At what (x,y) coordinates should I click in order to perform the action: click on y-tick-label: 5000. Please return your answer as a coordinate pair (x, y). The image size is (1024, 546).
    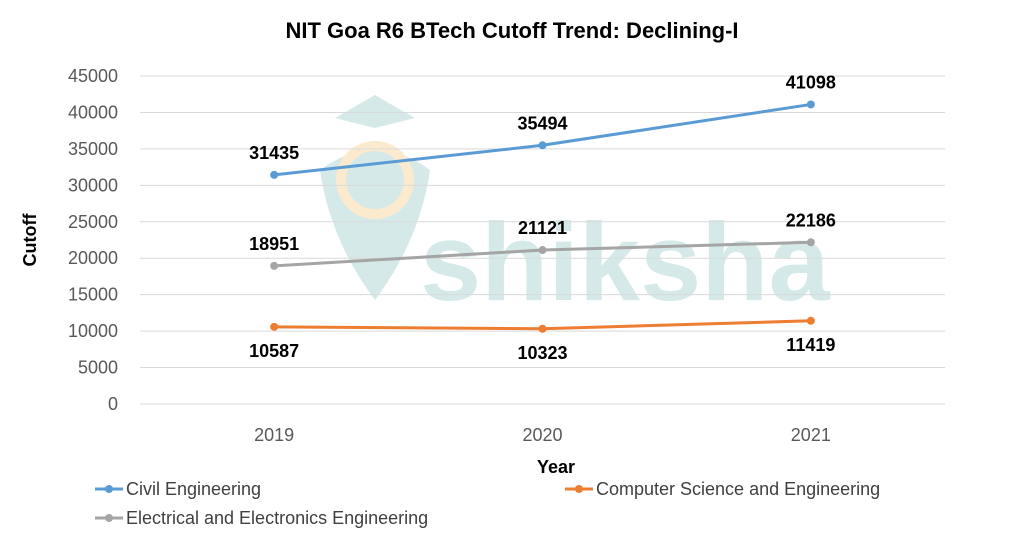
    Looking at the image, I should click on (98, 368).